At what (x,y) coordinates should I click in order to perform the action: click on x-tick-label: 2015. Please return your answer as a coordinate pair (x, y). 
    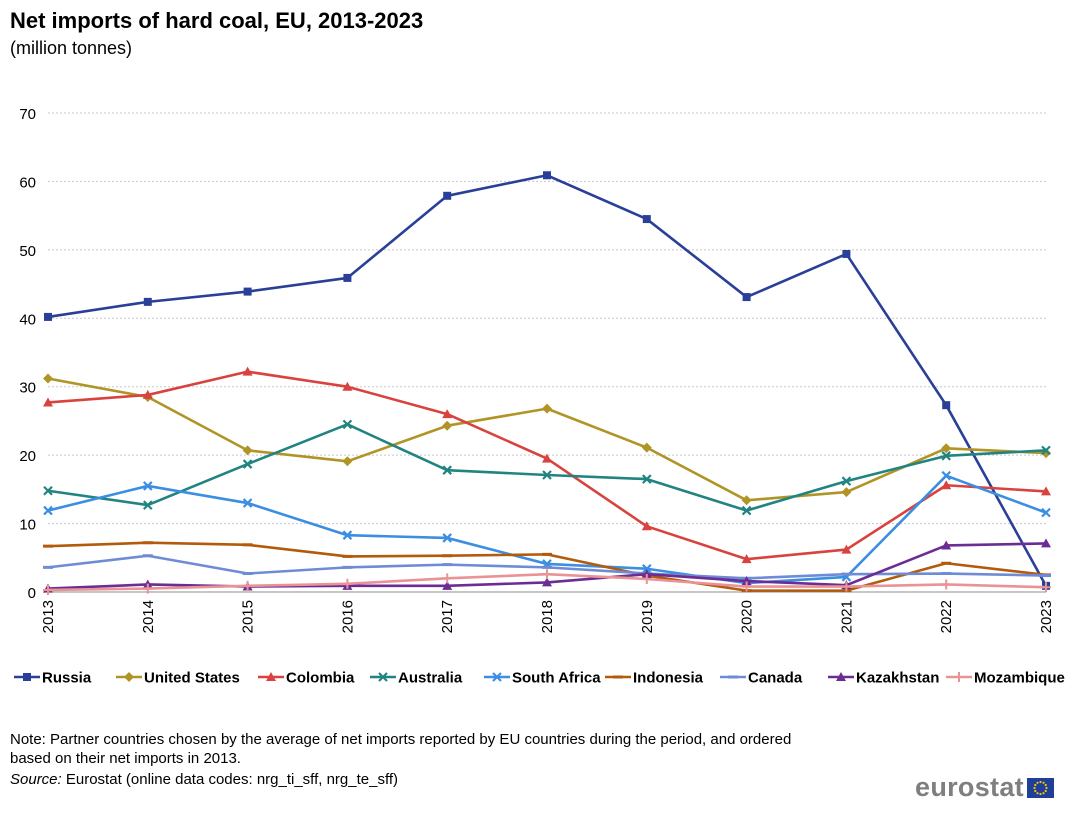
    Looking at the image, I should click on (248, 616).